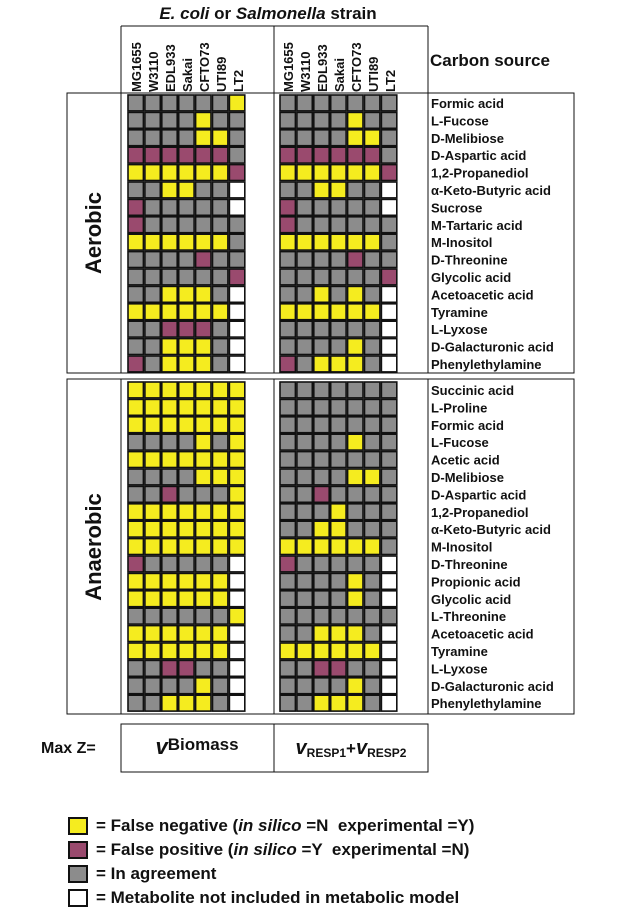 This screenshot has height=917, width=621. Describe the element at coordinates (356, 67) in the screenshot. I see `strain-header-cfto73: CFTO73` at that location.